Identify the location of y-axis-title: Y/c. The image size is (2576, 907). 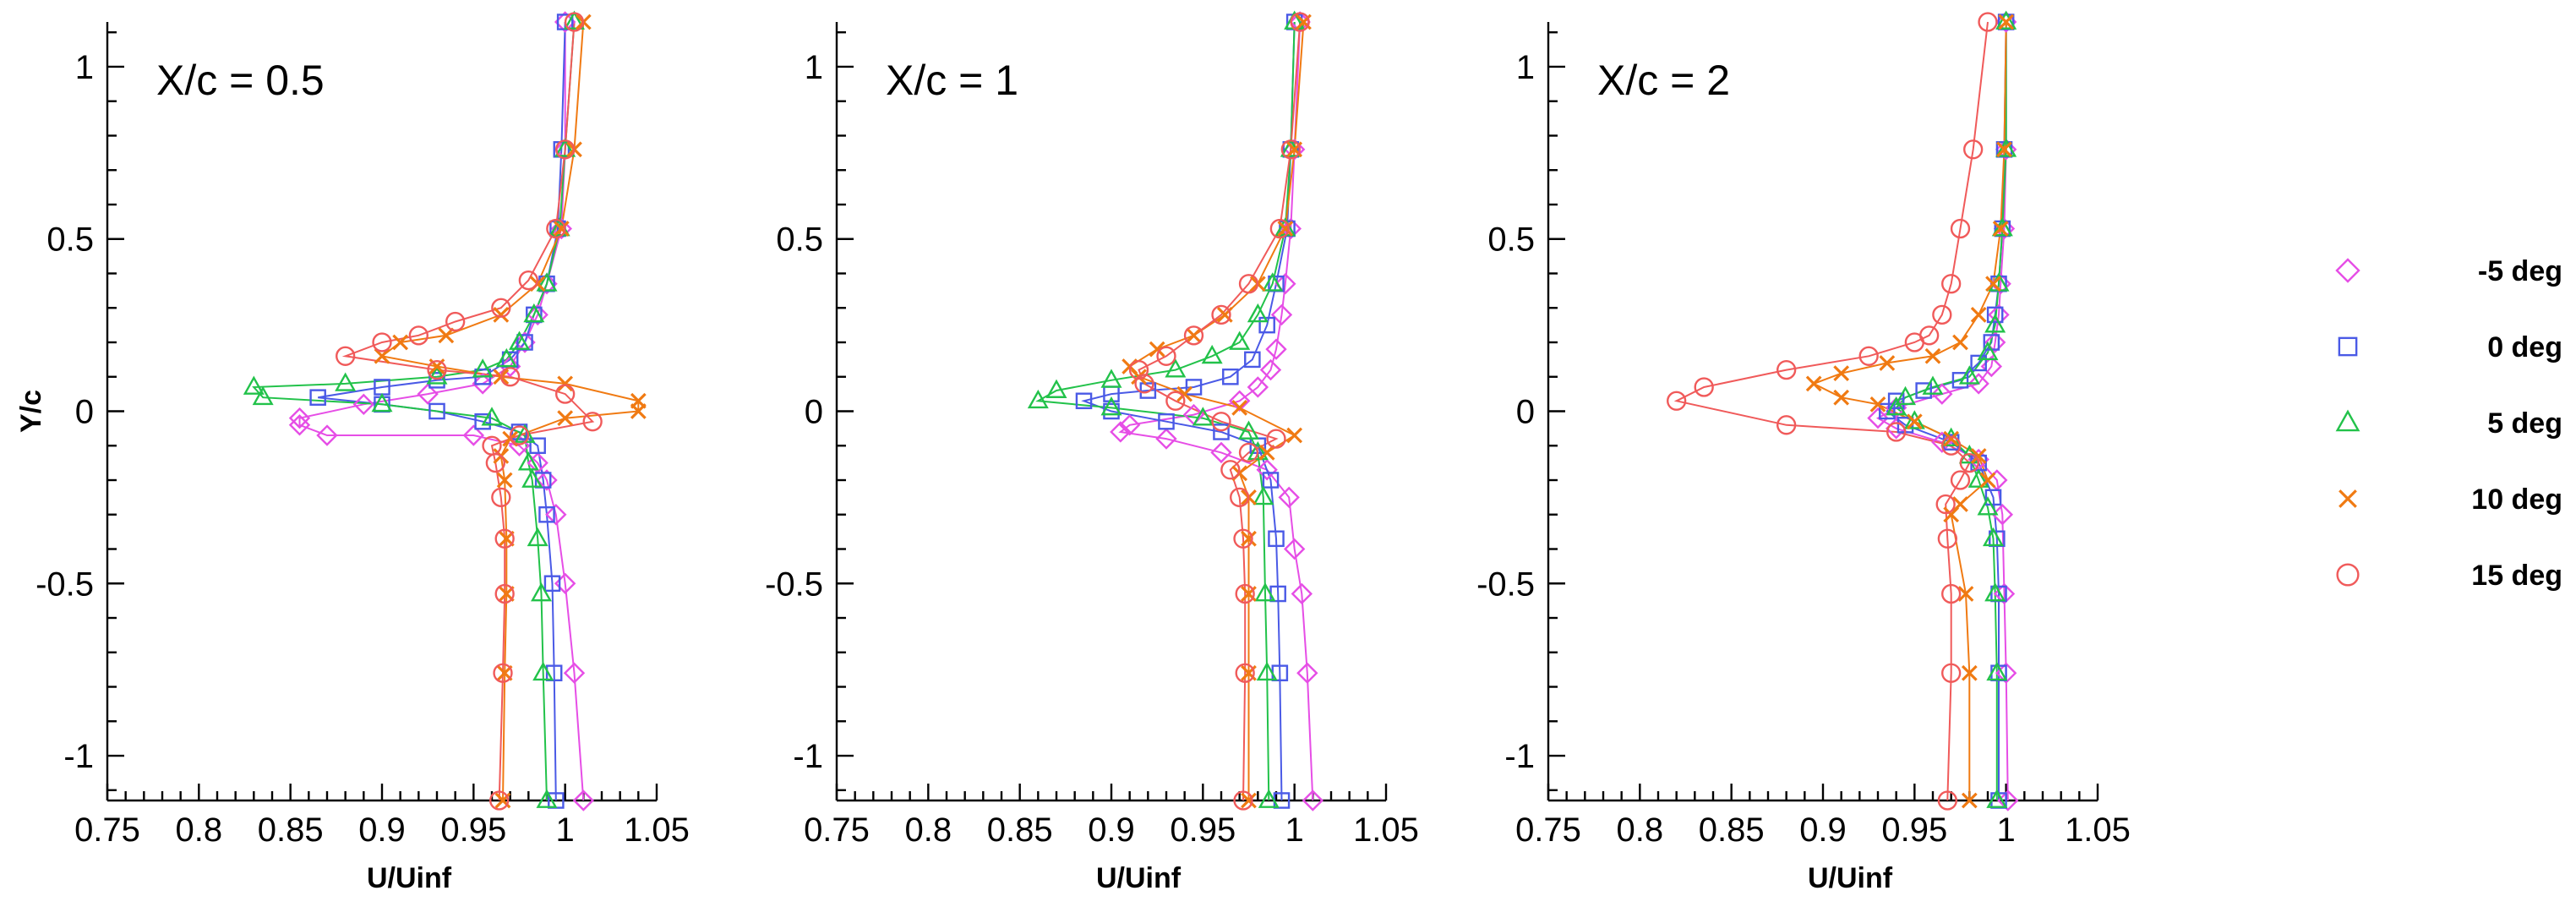
(31, 411).